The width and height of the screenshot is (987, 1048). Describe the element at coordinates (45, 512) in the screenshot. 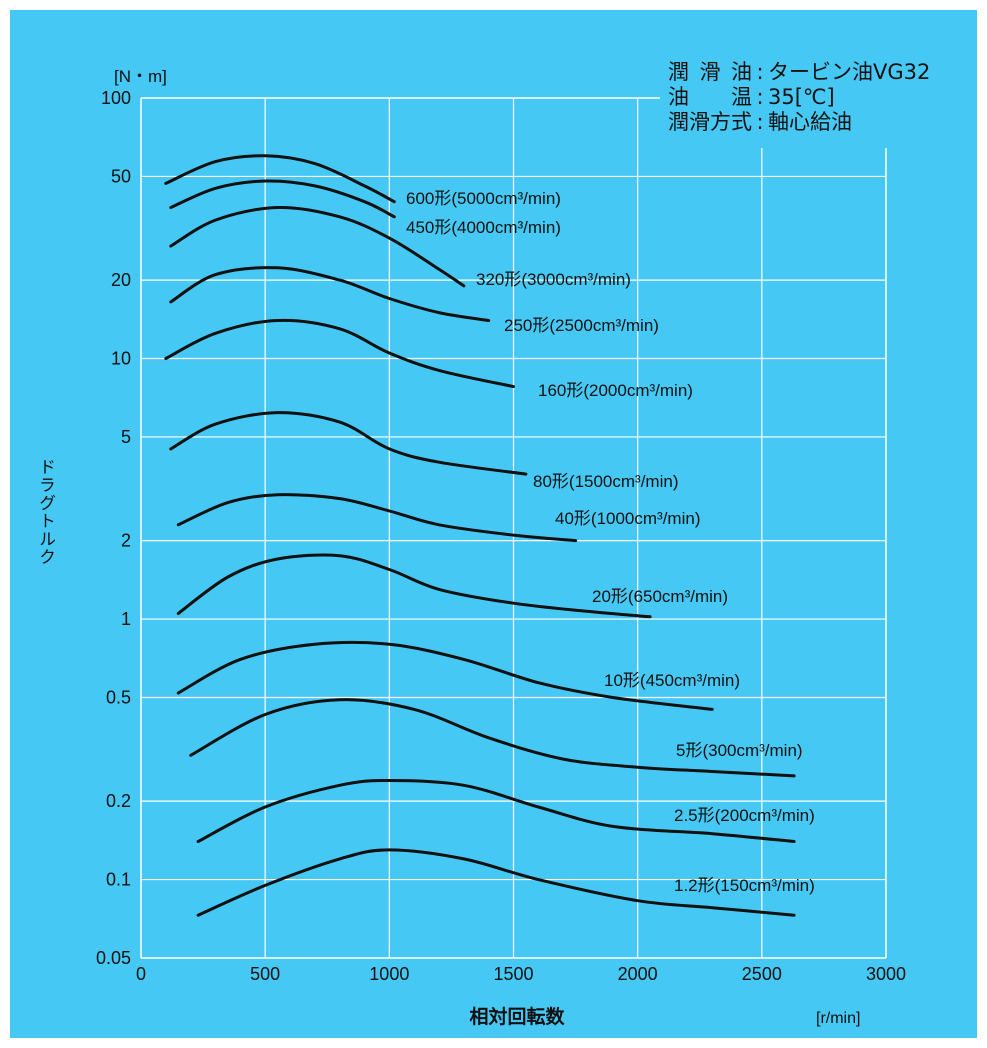

I see `y-axis-title: ドラグトルク` at that location.